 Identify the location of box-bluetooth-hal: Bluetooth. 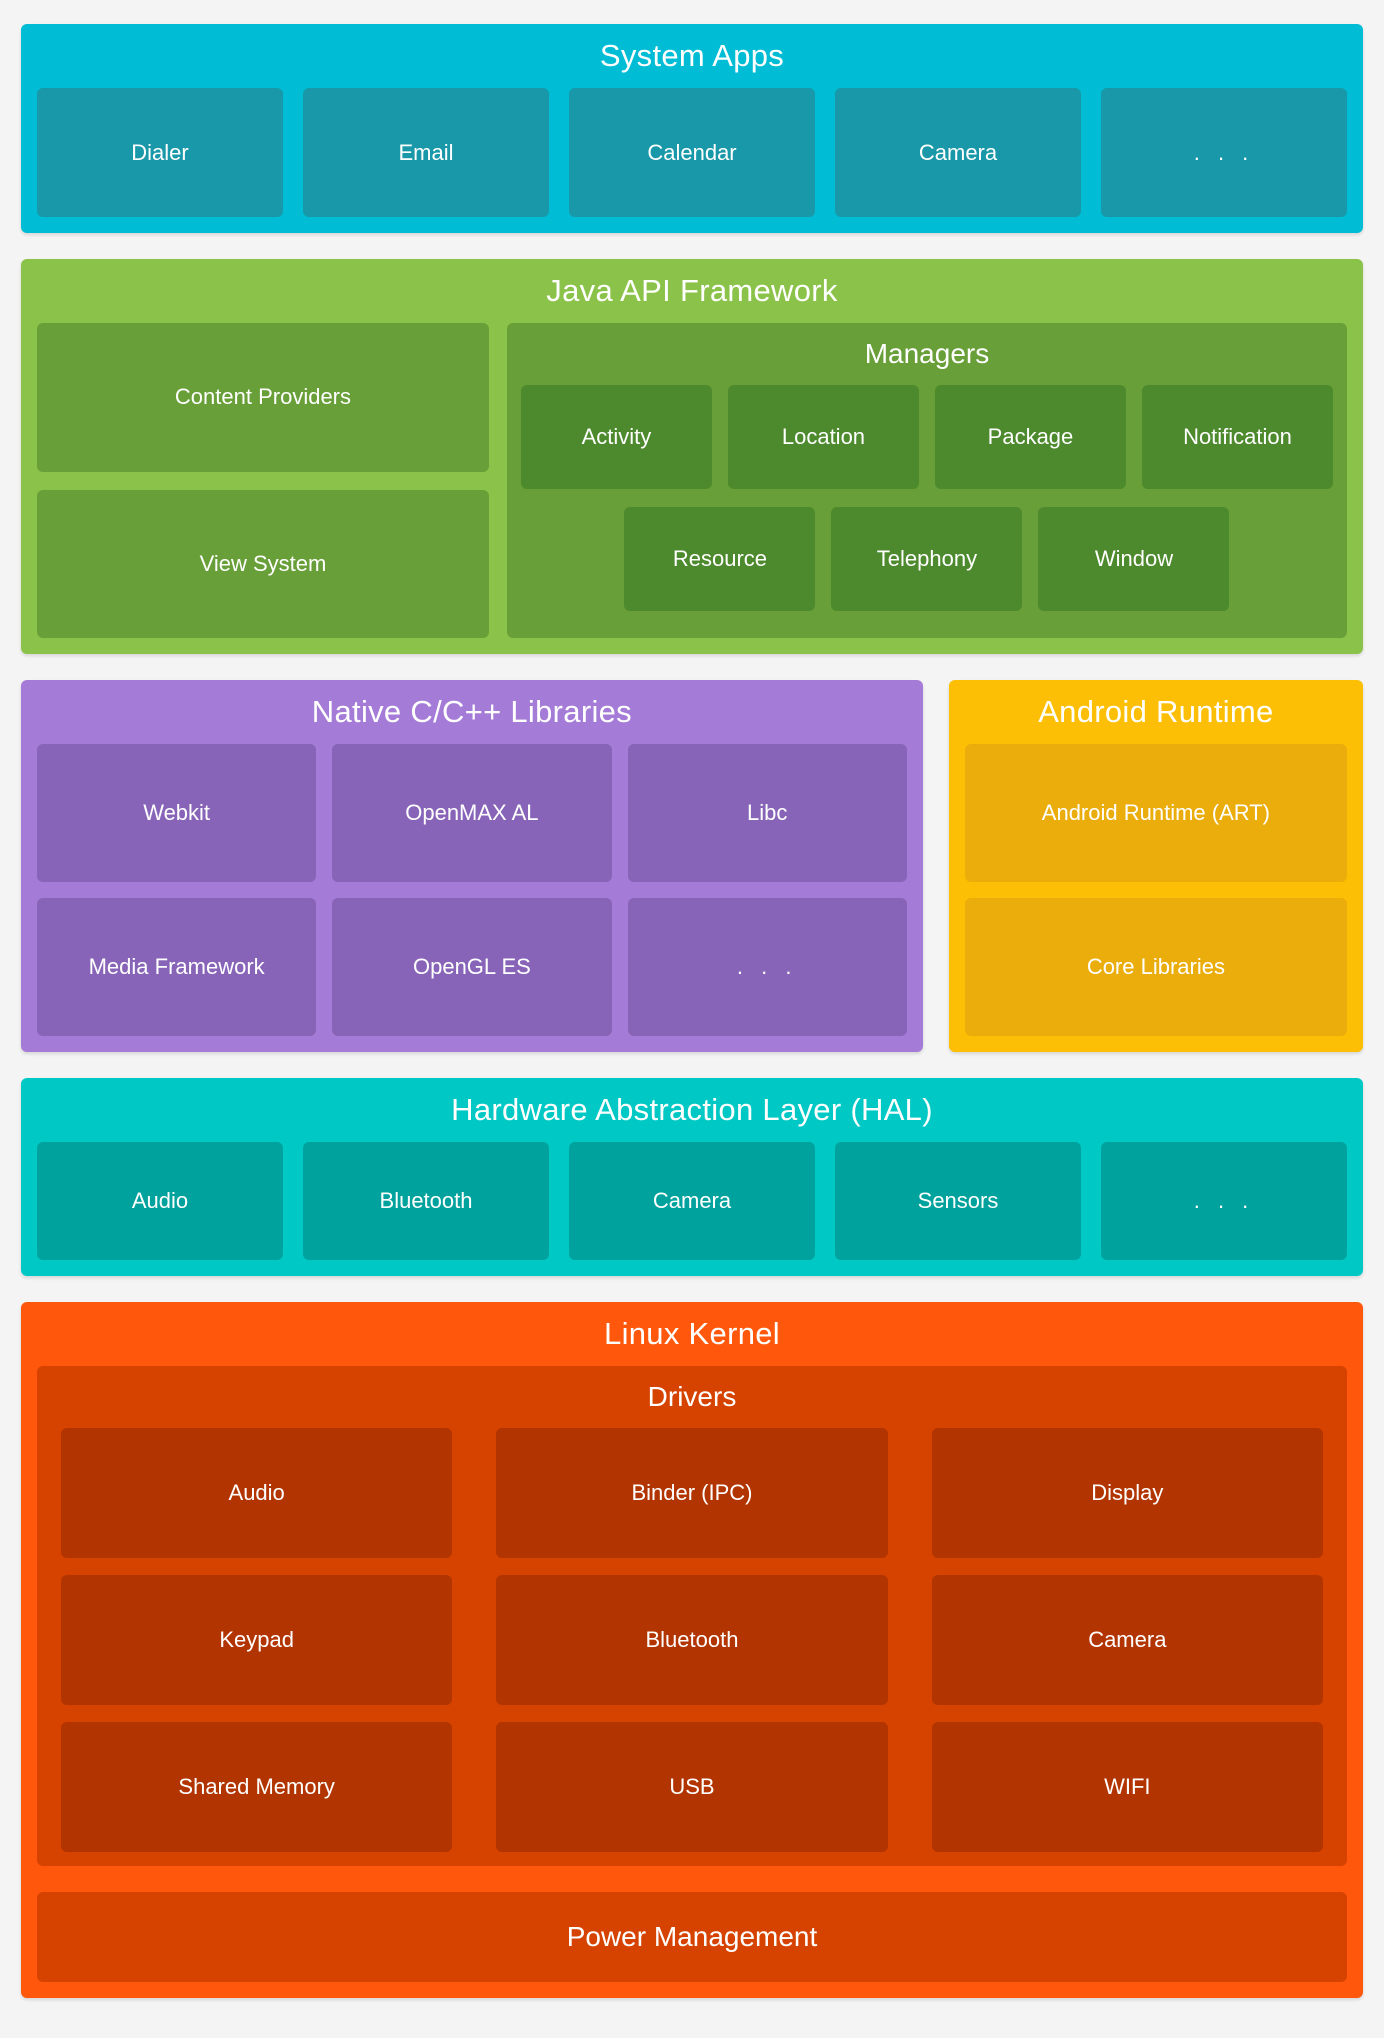
(426, 1201).